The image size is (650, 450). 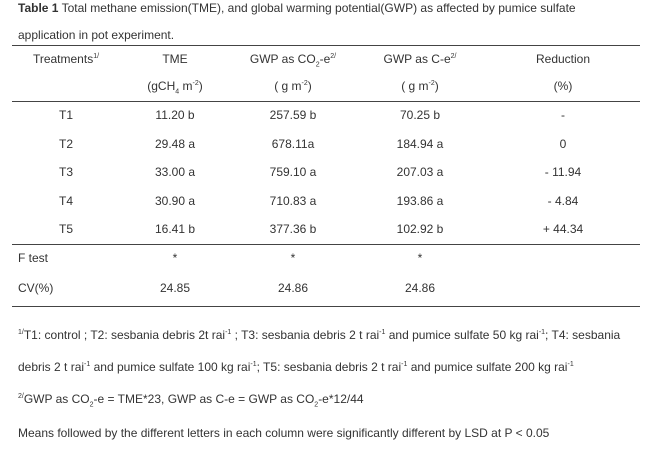 What do you see at coordinates (341, 399) in the screenshot?
I see `text-segment: -e*12/44` at bounding box center [341, 399].